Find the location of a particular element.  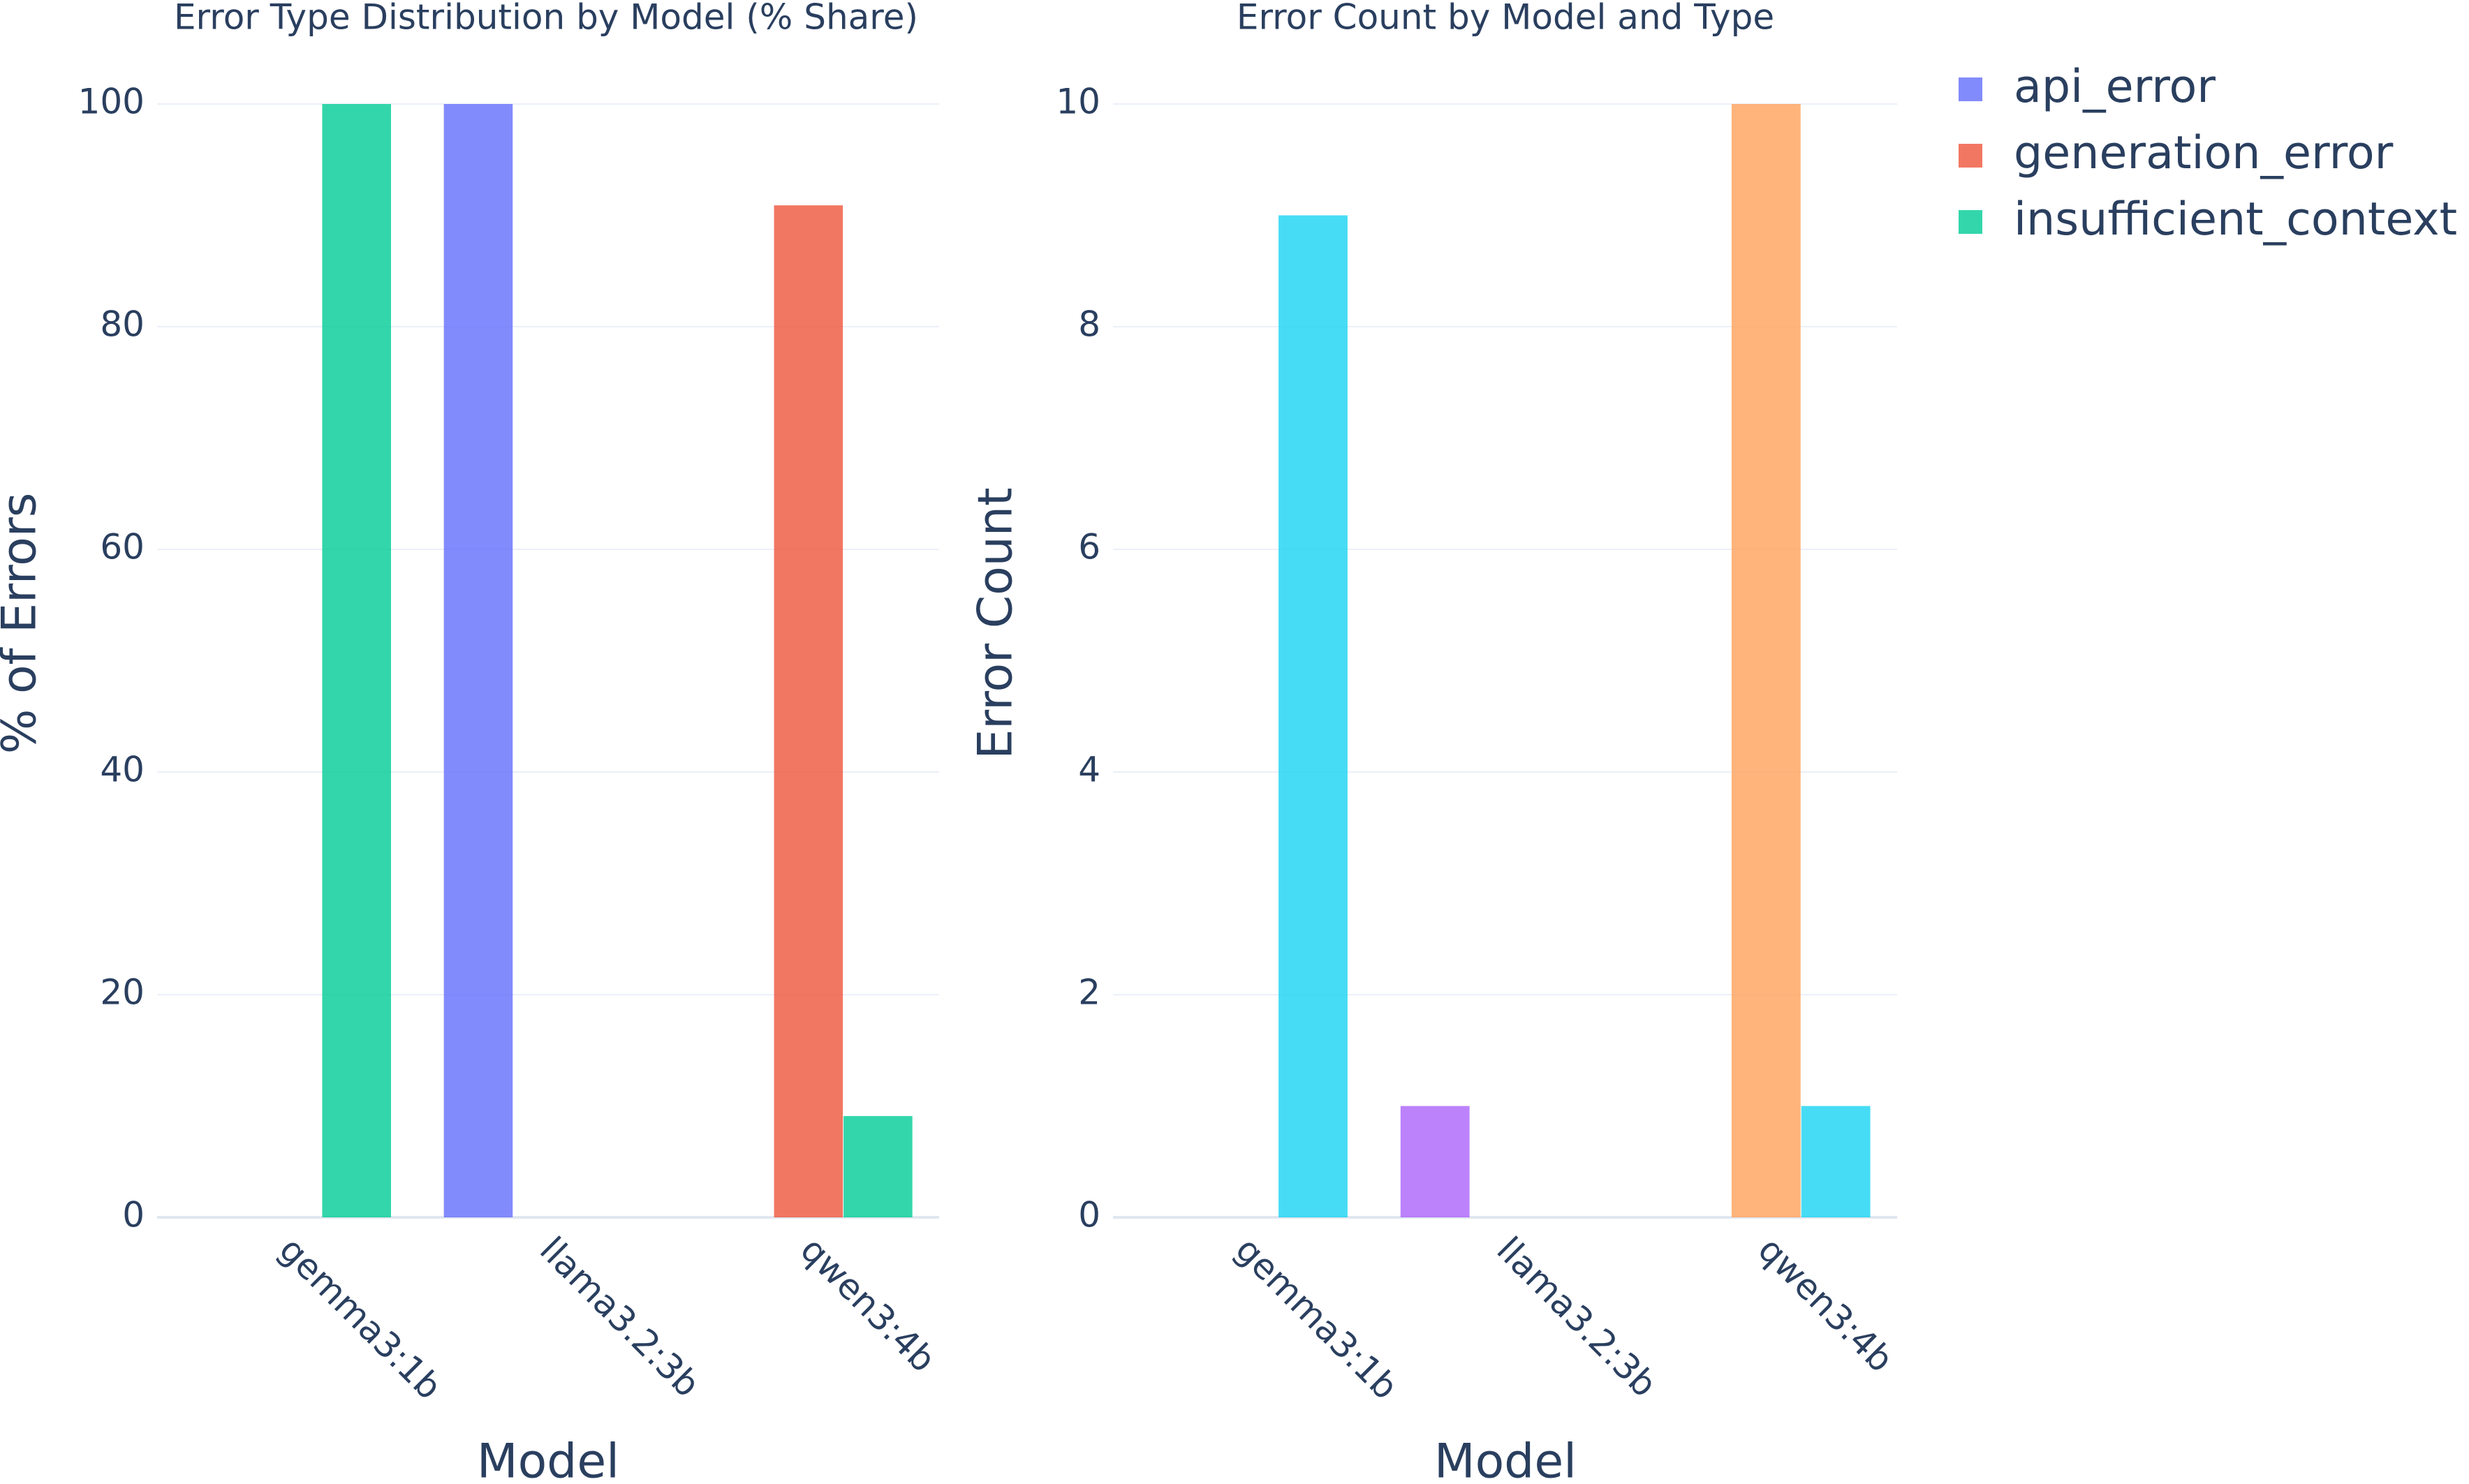

y-tick-label: 6 is located at coordinates (1089, 547).